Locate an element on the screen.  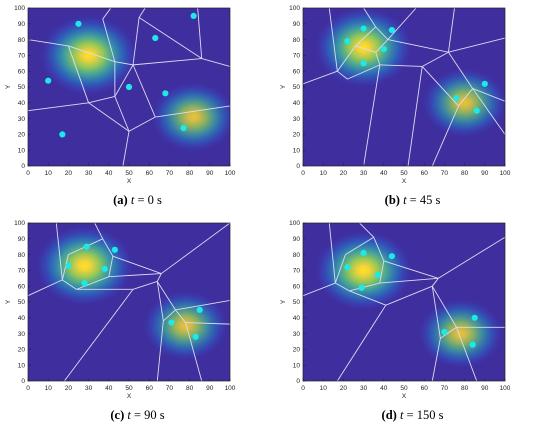
caption-value: = 90 s is located at coordinates (147, 415).